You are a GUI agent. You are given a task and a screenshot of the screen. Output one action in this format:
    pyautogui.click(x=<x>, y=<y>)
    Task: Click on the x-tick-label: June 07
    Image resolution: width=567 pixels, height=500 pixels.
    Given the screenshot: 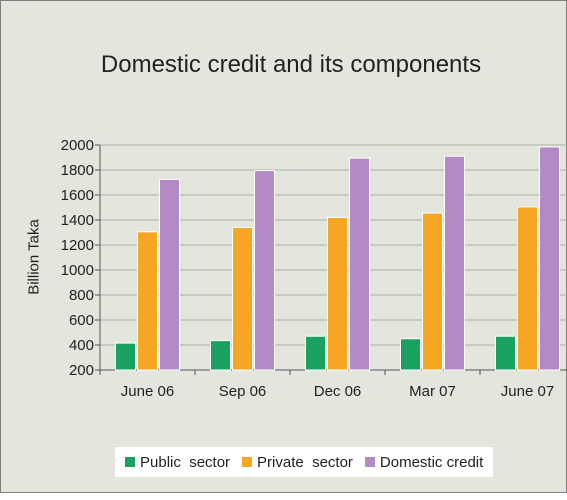 What is the action you would take?
    pyautogui.click(x=527, y=391)
    